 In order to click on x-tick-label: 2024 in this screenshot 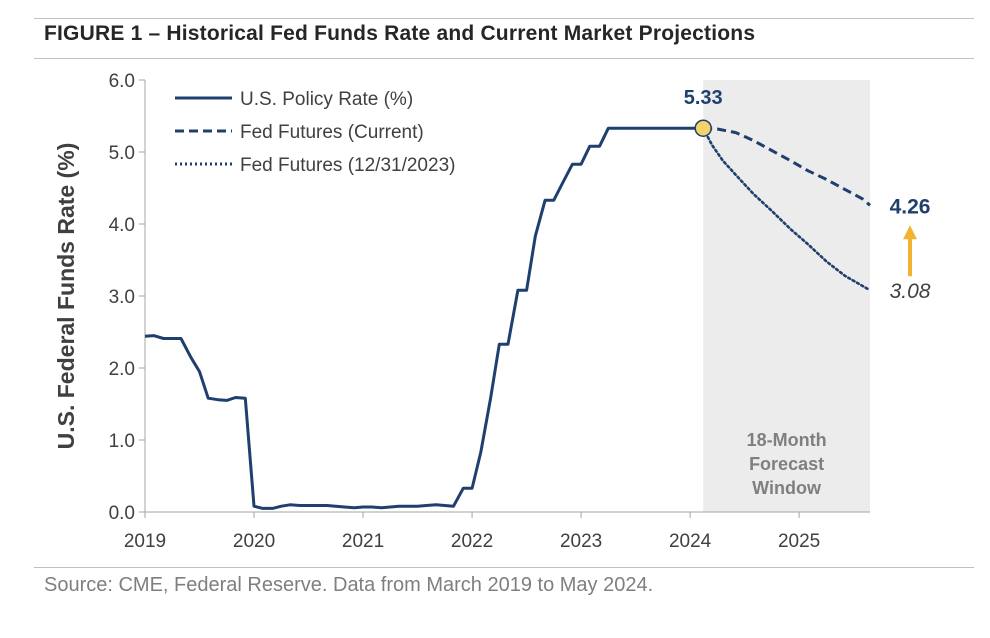, I will do `click(690, 541)`.